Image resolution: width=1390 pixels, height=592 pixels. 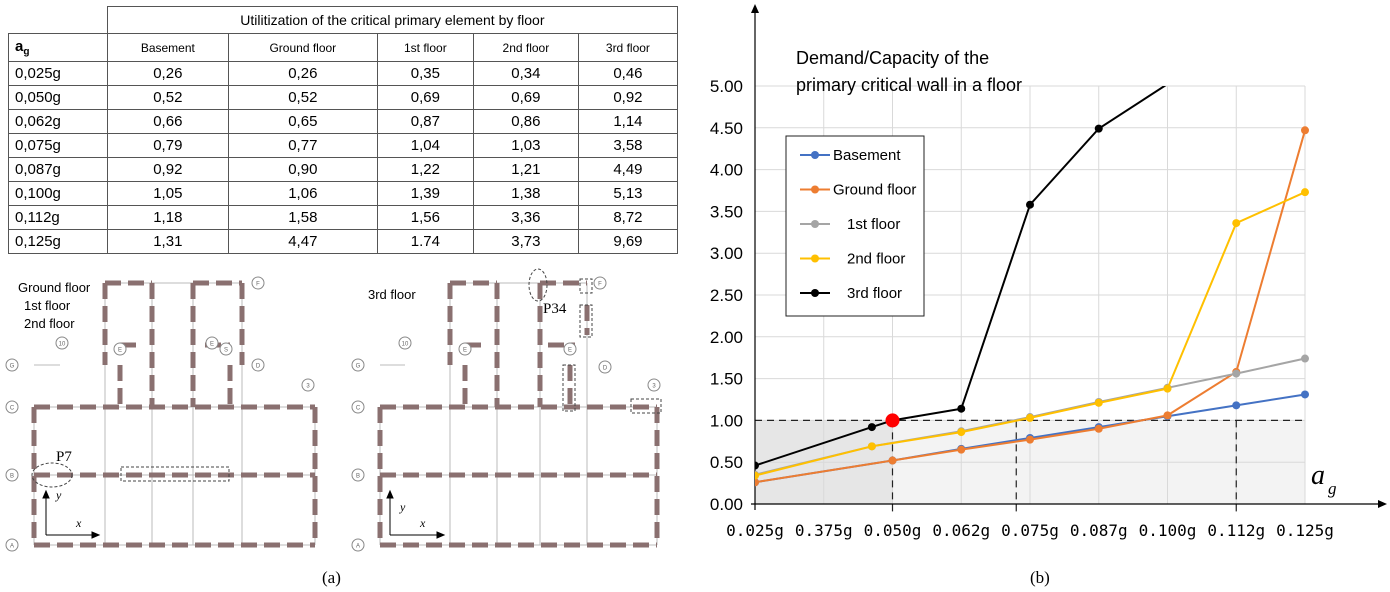 I want to click on legend-item: 3rd floor, so click(x=851, y=293).